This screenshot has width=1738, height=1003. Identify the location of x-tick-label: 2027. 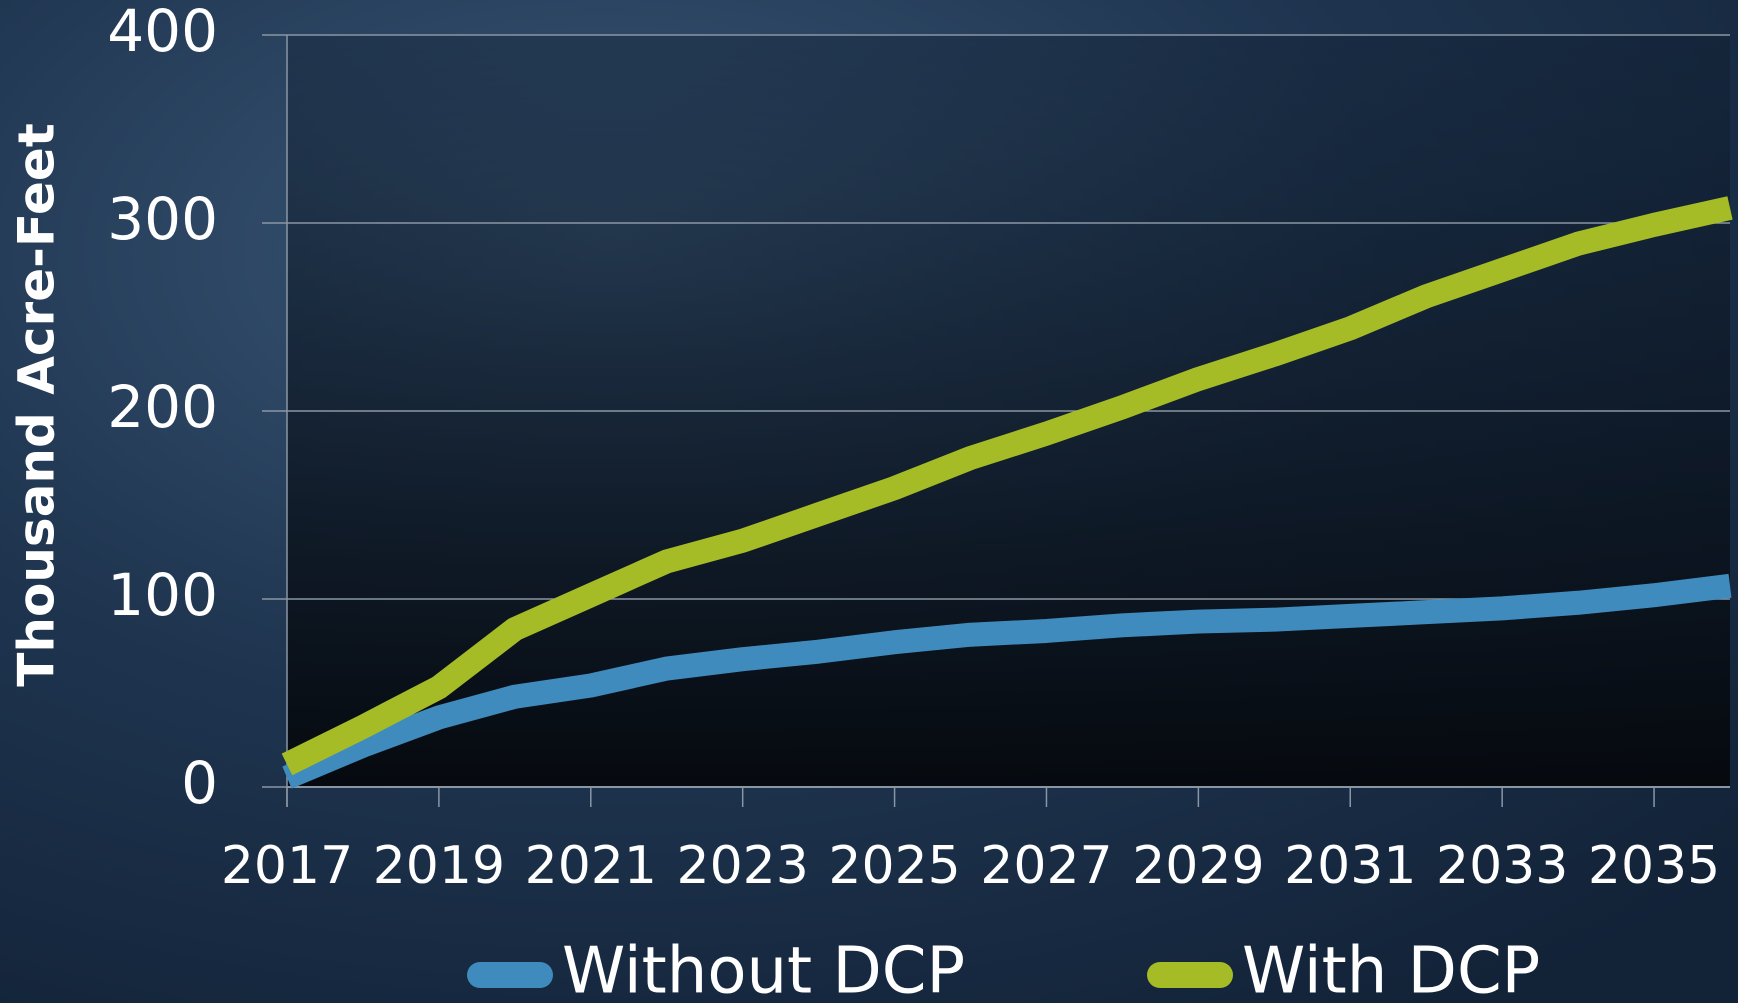
(1046, 866).